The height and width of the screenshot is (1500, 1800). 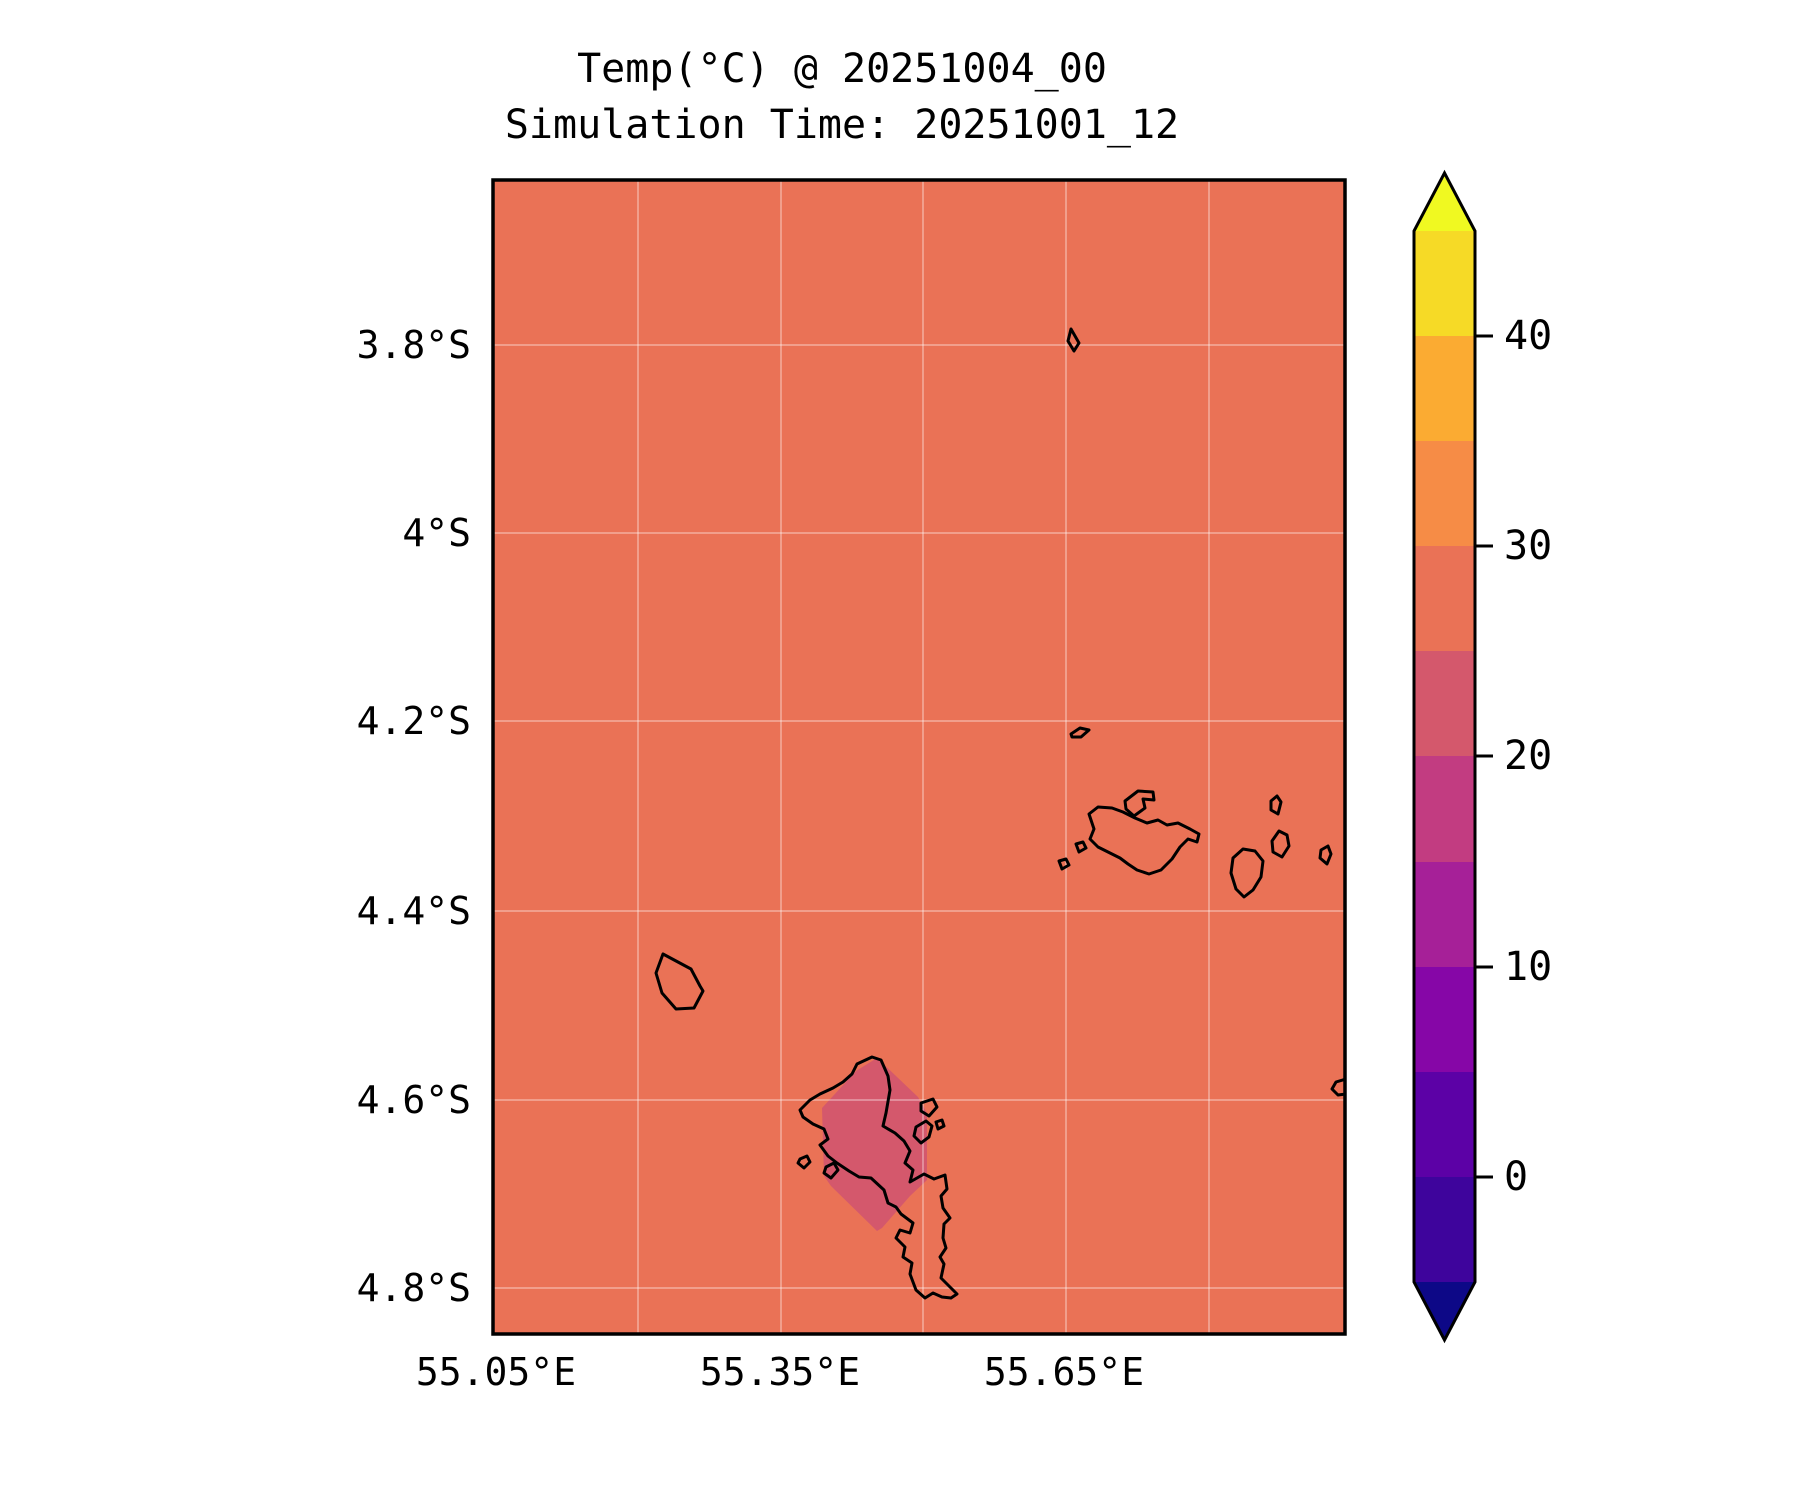 I want to click on xtick-label-55-35e: 55.35°E, so click(x=780, y=1372).